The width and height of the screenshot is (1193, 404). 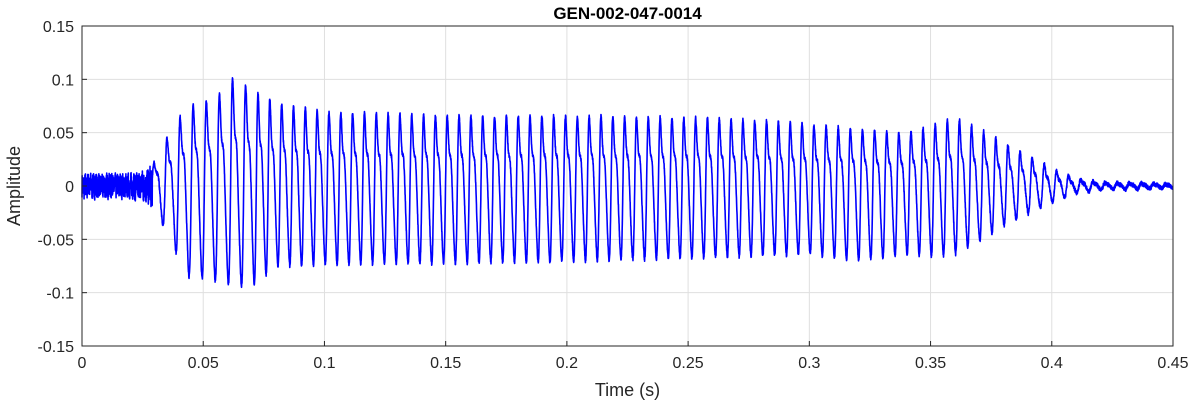 I want to click on y-tick-label: 0, so click(x=69, y=187).